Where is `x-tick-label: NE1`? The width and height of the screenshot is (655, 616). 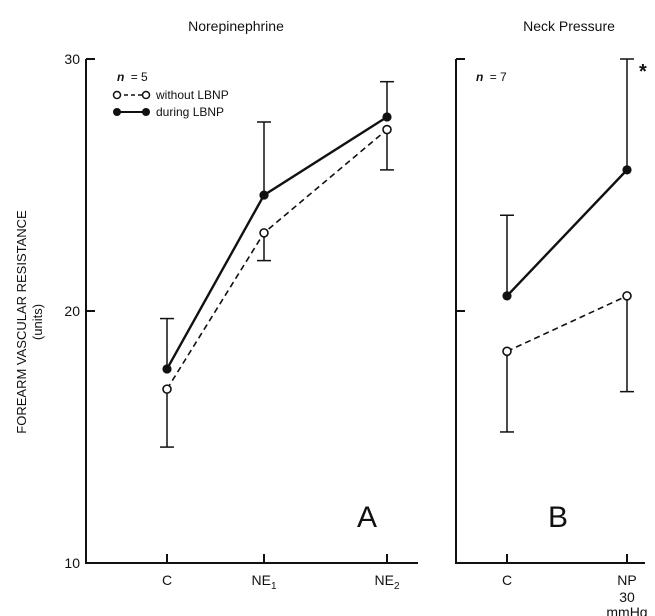
x-tick-label: NE1 is located at coordinates (263, 582).